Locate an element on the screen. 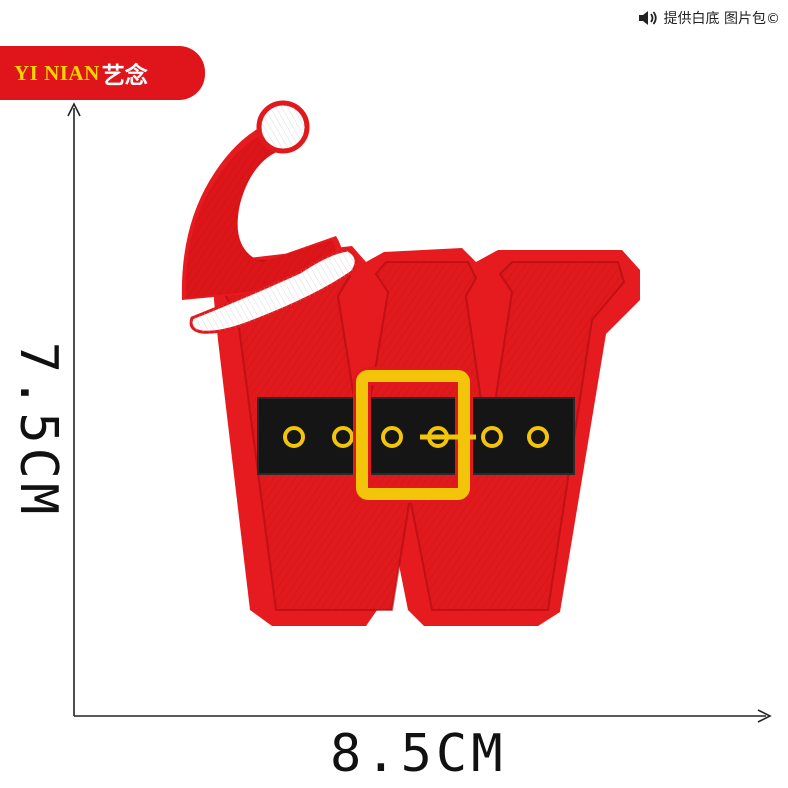 This screenshot has width=788, height=788. speaker-icon is located at coordinates (647, 18).